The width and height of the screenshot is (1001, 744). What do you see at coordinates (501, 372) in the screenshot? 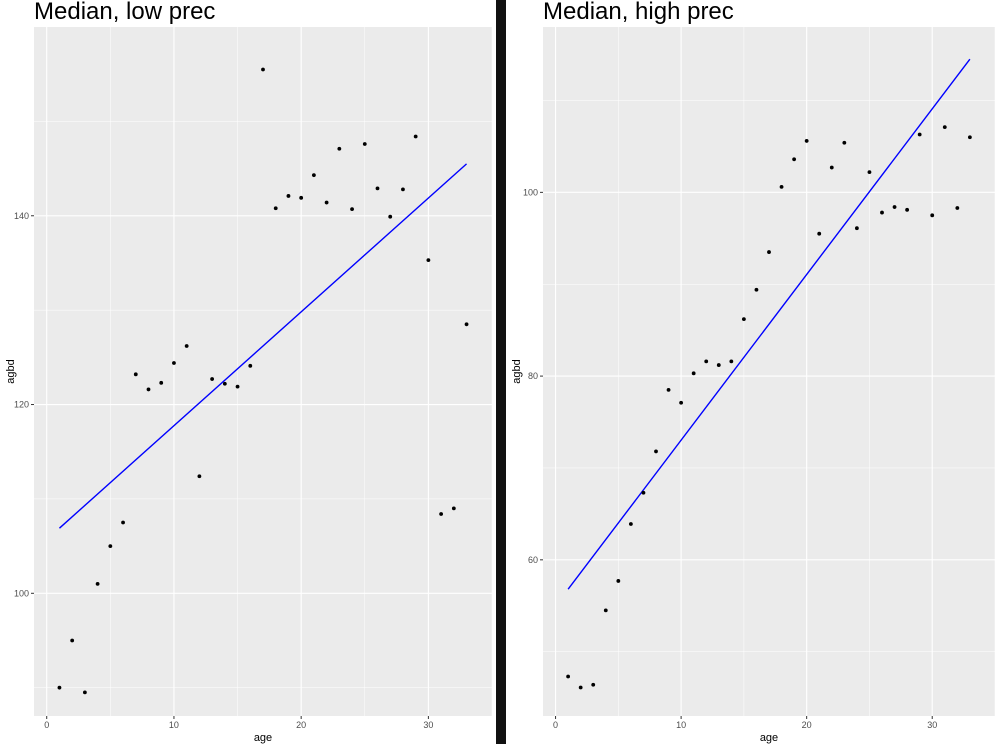
I see `panel-divider` at bounding box center [501, 372].